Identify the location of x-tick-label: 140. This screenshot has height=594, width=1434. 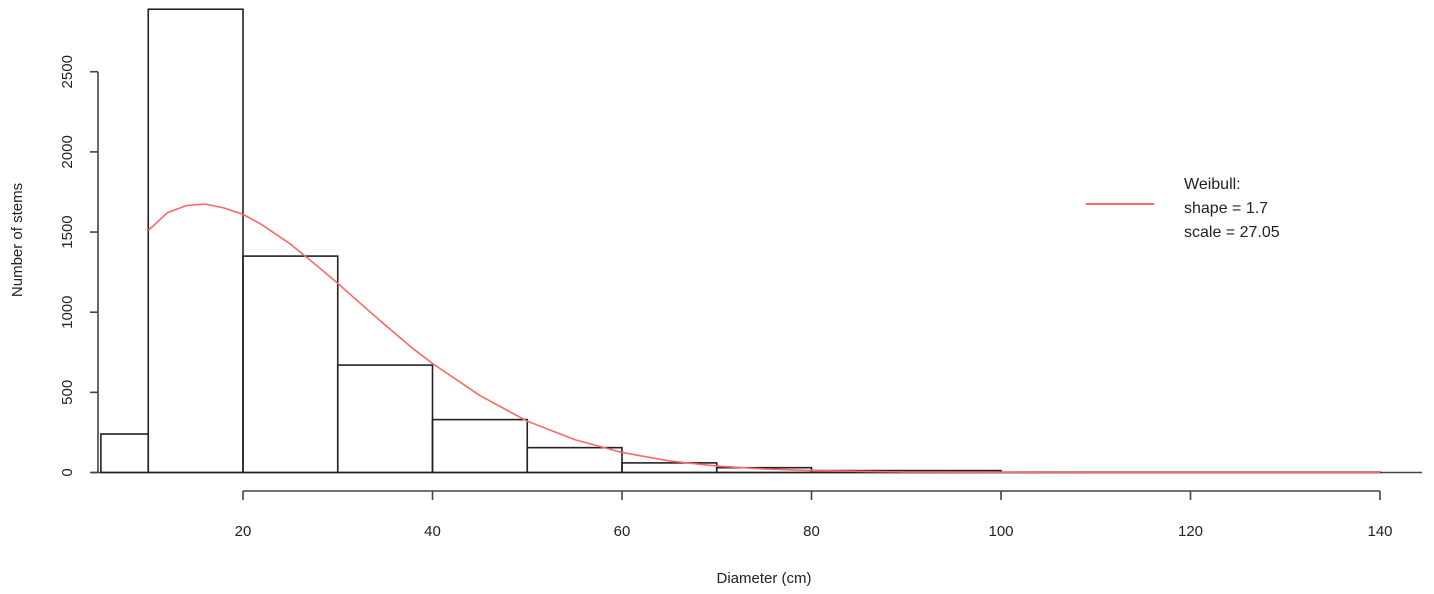
(1379, 531).